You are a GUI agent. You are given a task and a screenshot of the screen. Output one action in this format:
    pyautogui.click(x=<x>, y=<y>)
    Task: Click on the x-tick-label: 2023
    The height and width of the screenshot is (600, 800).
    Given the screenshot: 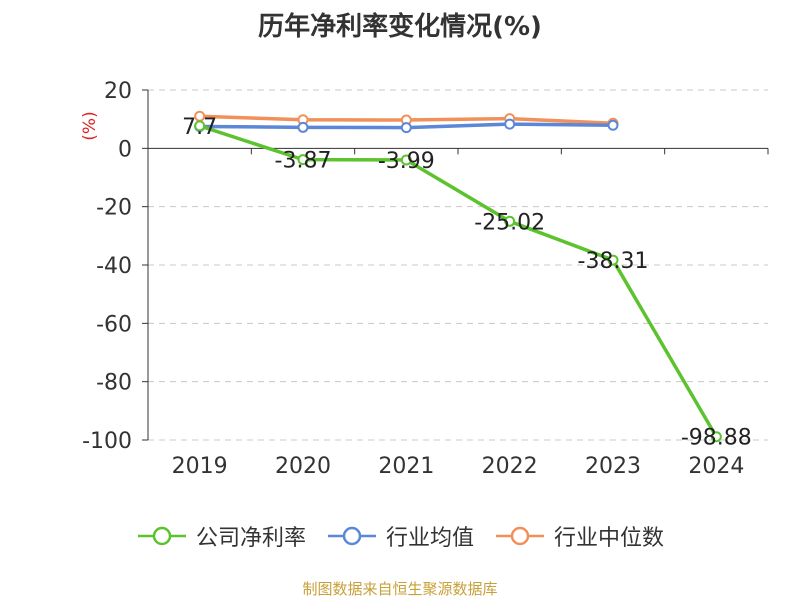 What is the action you would take?
    pyautogui.click(x=613, y=466)
    